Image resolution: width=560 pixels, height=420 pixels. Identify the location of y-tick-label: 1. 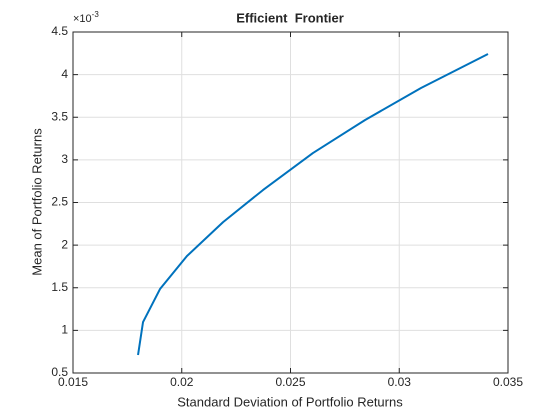
(64, 330).